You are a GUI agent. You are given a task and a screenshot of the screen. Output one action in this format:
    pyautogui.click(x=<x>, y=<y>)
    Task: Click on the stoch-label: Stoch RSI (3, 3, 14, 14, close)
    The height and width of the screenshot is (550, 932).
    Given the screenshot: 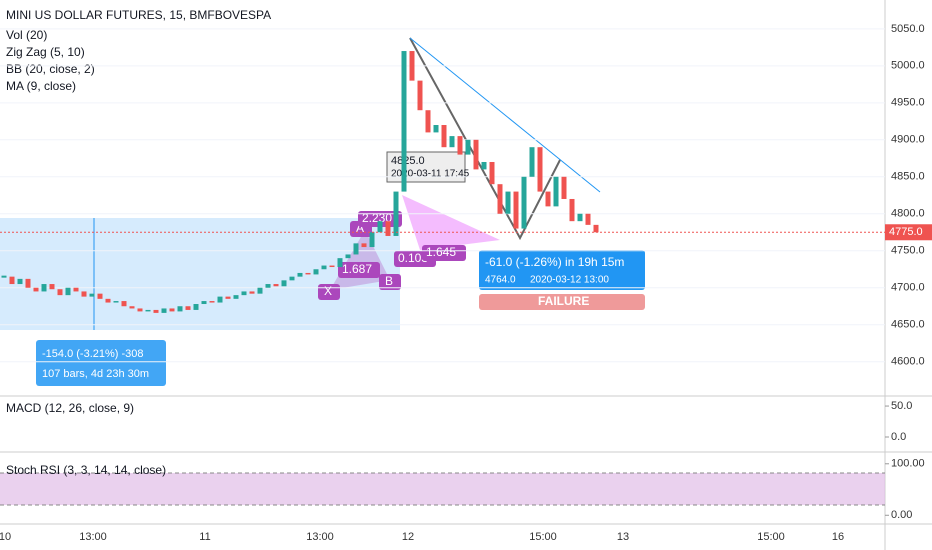 What is the action you would take?
    pyautogui.click(x=86, y=470)
    